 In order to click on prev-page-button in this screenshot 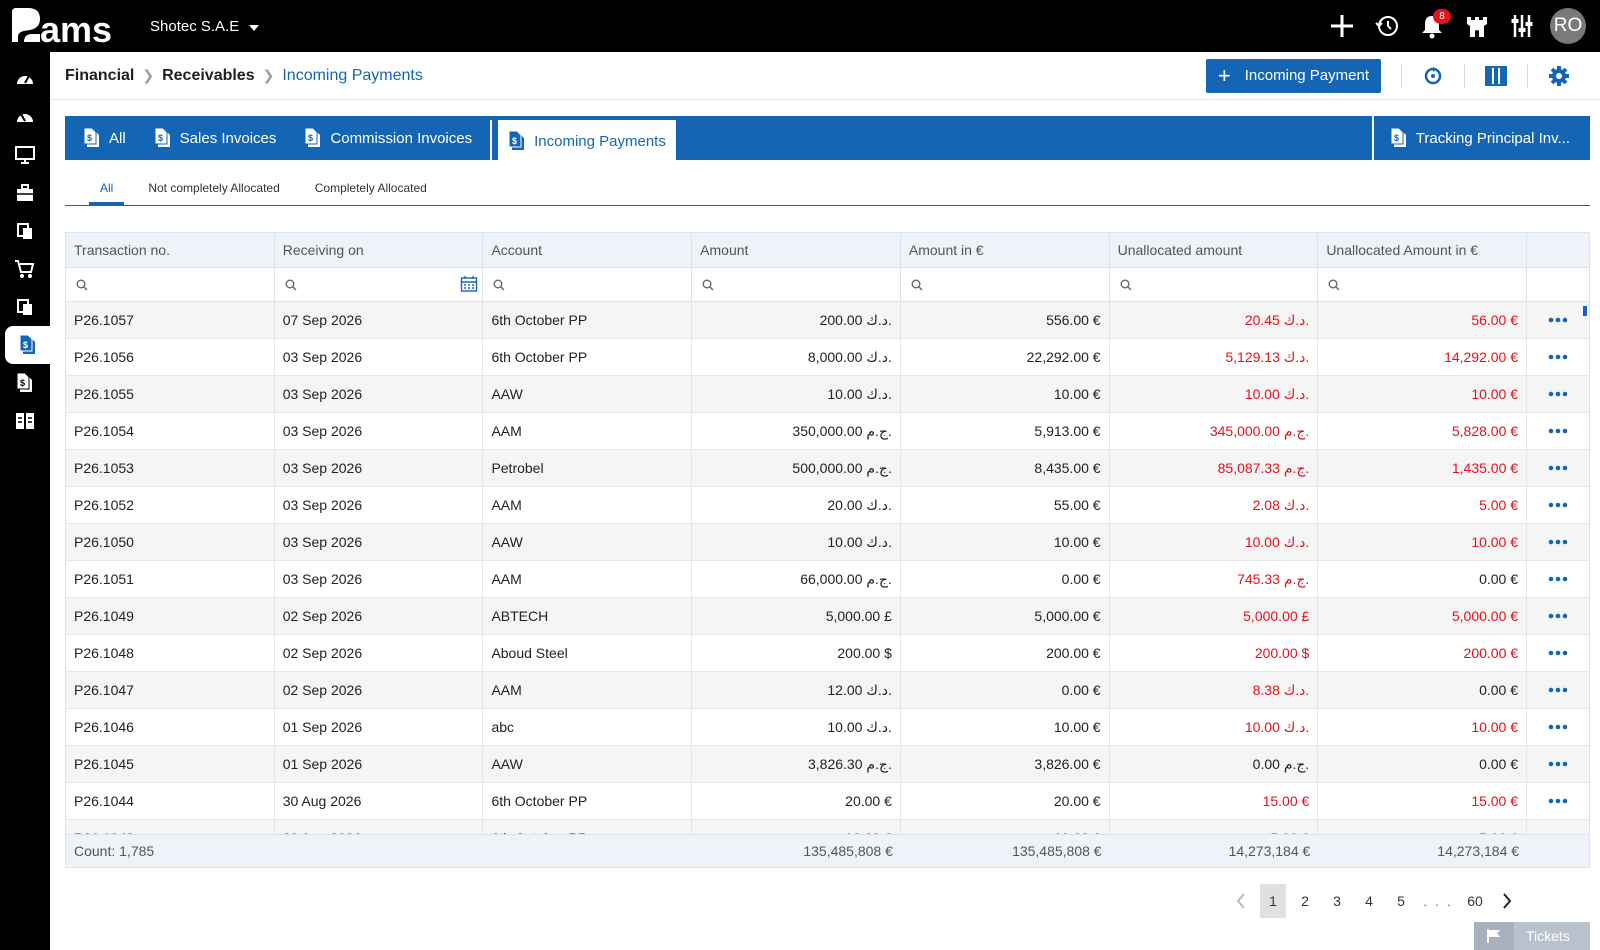, I will do `click(1241, 901)`.